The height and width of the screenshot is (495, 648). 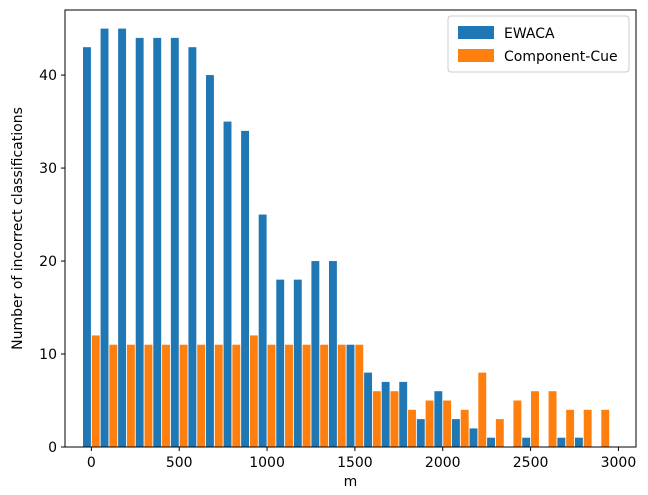 What do you see at coordinates (531, 463) in the screenshot?
I see `x-tick-label: 2500` at bounding box center [531, 463].